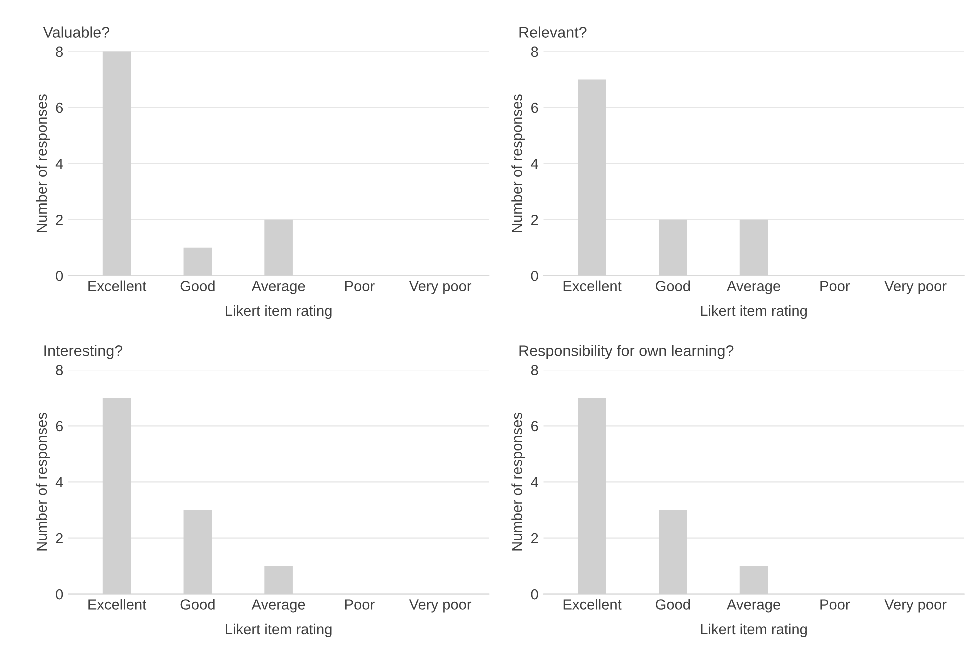 The height and width of the screenshot is (646, 979). What do you see at coordinates (76, 32) in the screenshot?
I see `chart-title: Valuable?` at bounding box center [76, 32].